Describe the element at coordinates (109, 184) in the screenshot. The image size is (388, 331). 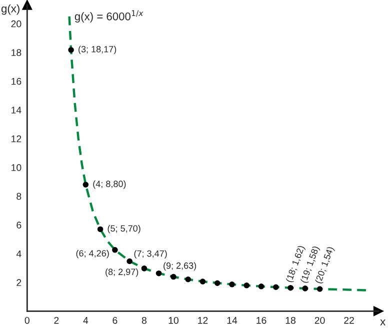
I see `data-label: (4; 8,80)` at that location.